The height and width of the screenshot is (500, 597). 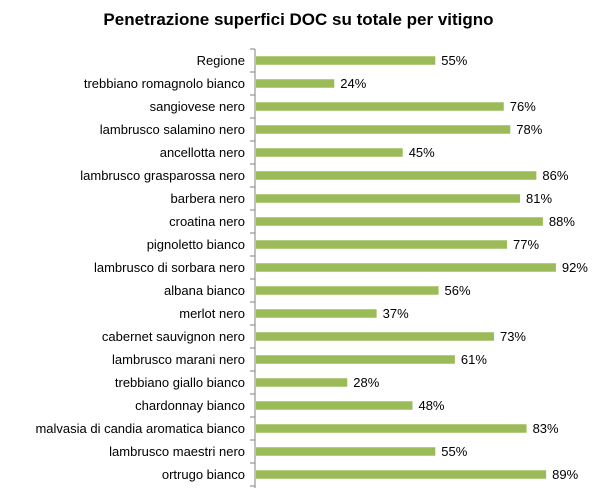 What do you see at coordinates (172, 129) in the screenshot?
I see `category-label: lambrusco salamino nero` at bounding box center [172, 129].